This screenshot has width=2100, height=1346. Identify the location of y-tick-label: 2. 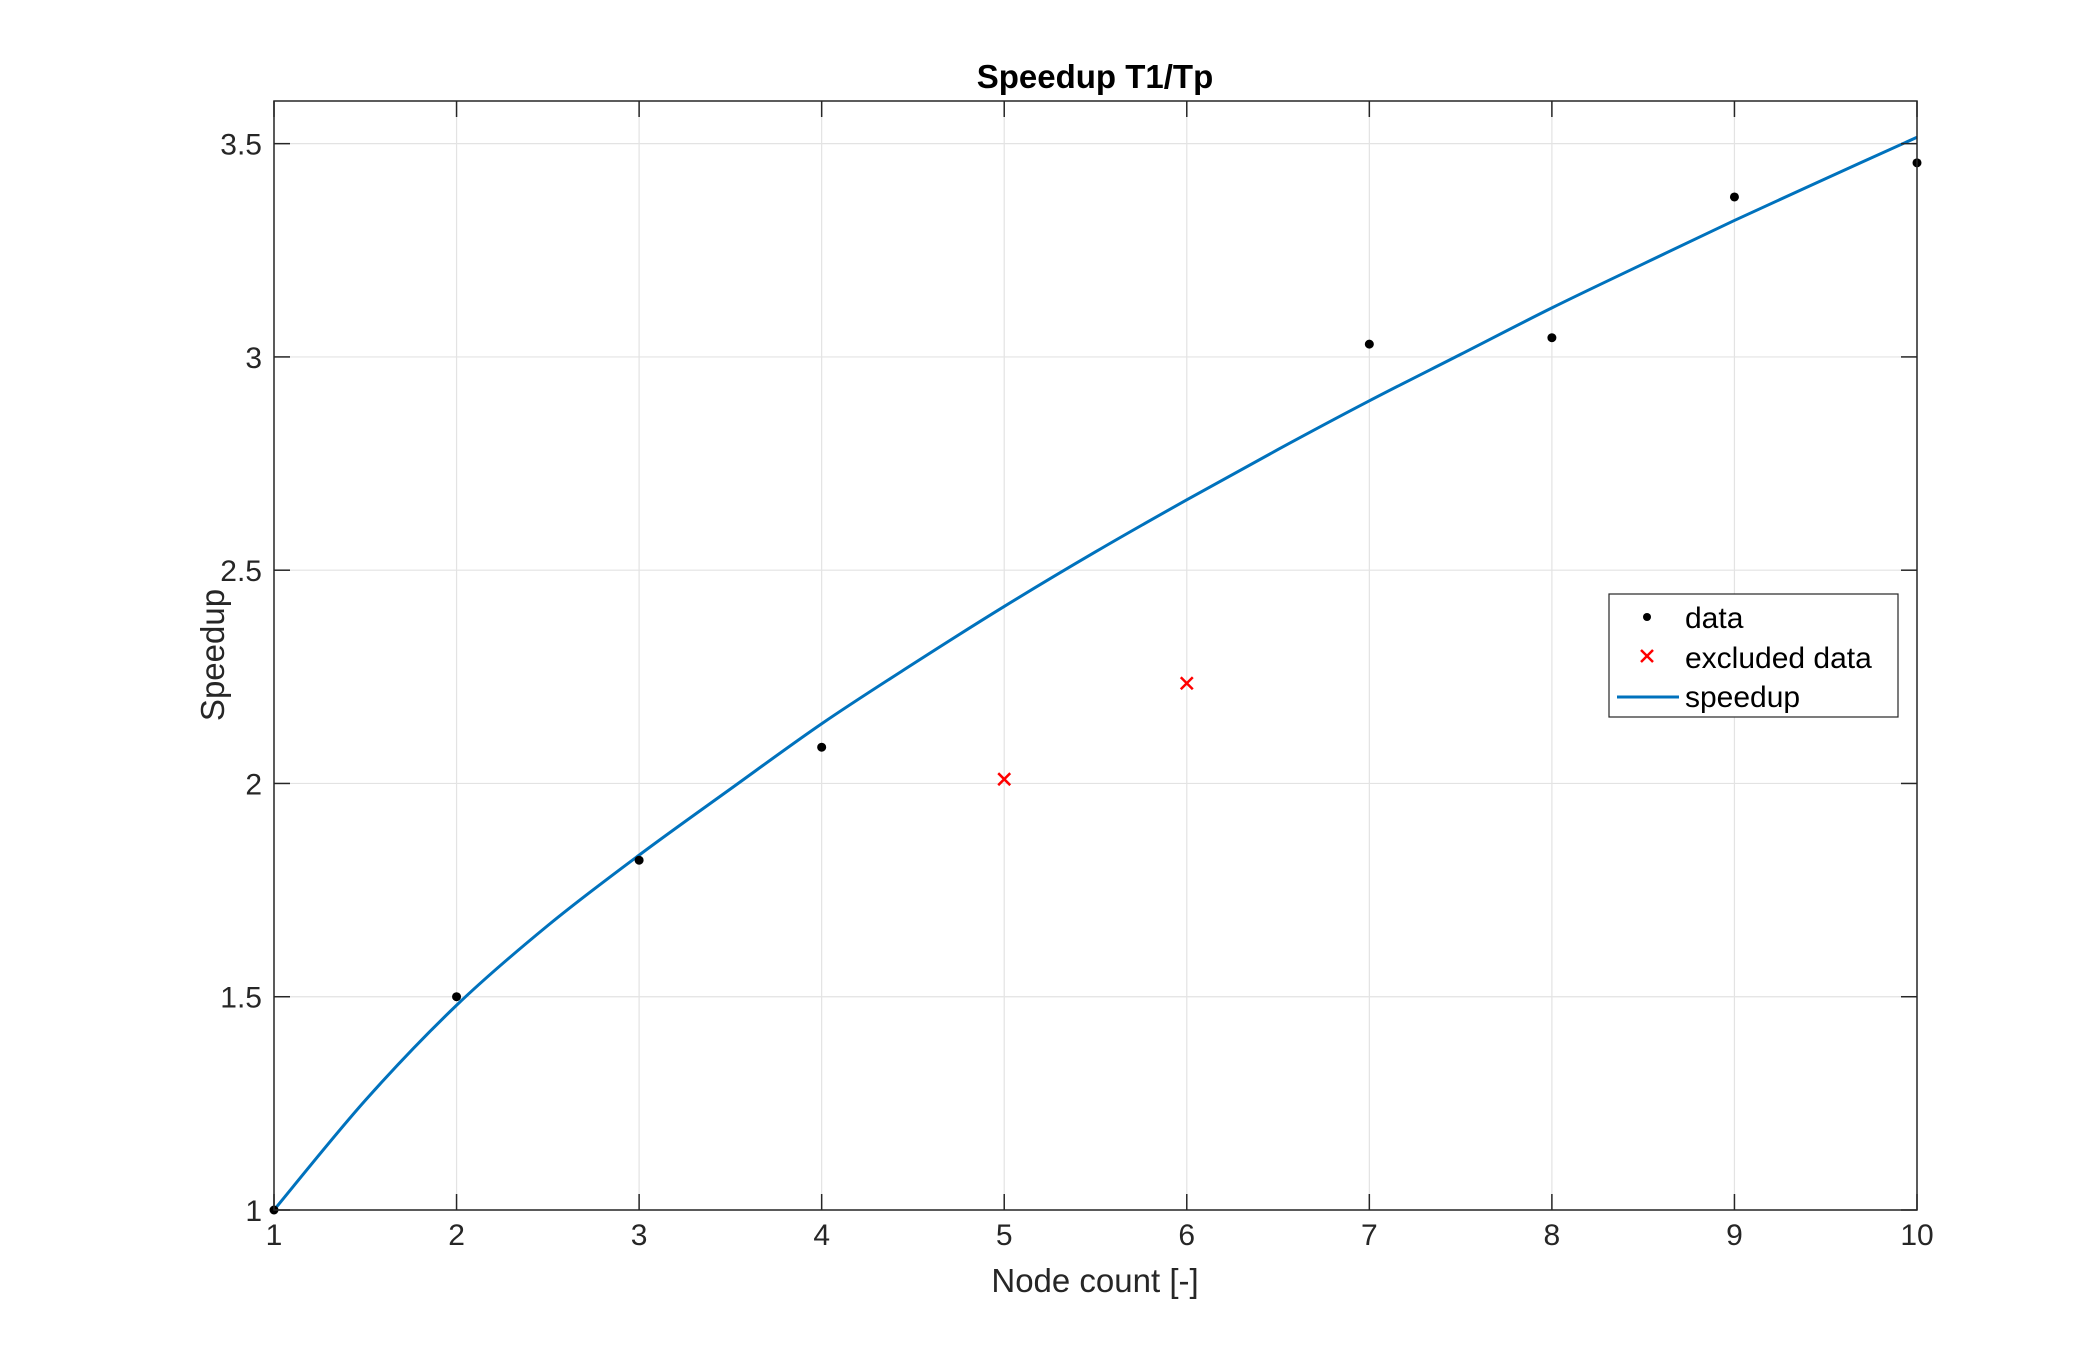
(253, 784).